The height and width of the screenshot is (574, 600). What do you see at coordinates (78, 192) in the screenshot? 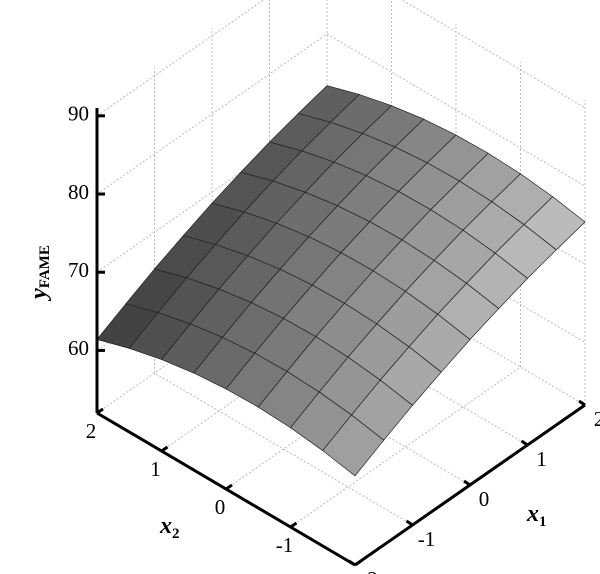
I see `z-tick-label: 80` at bounding box center [78, 192].